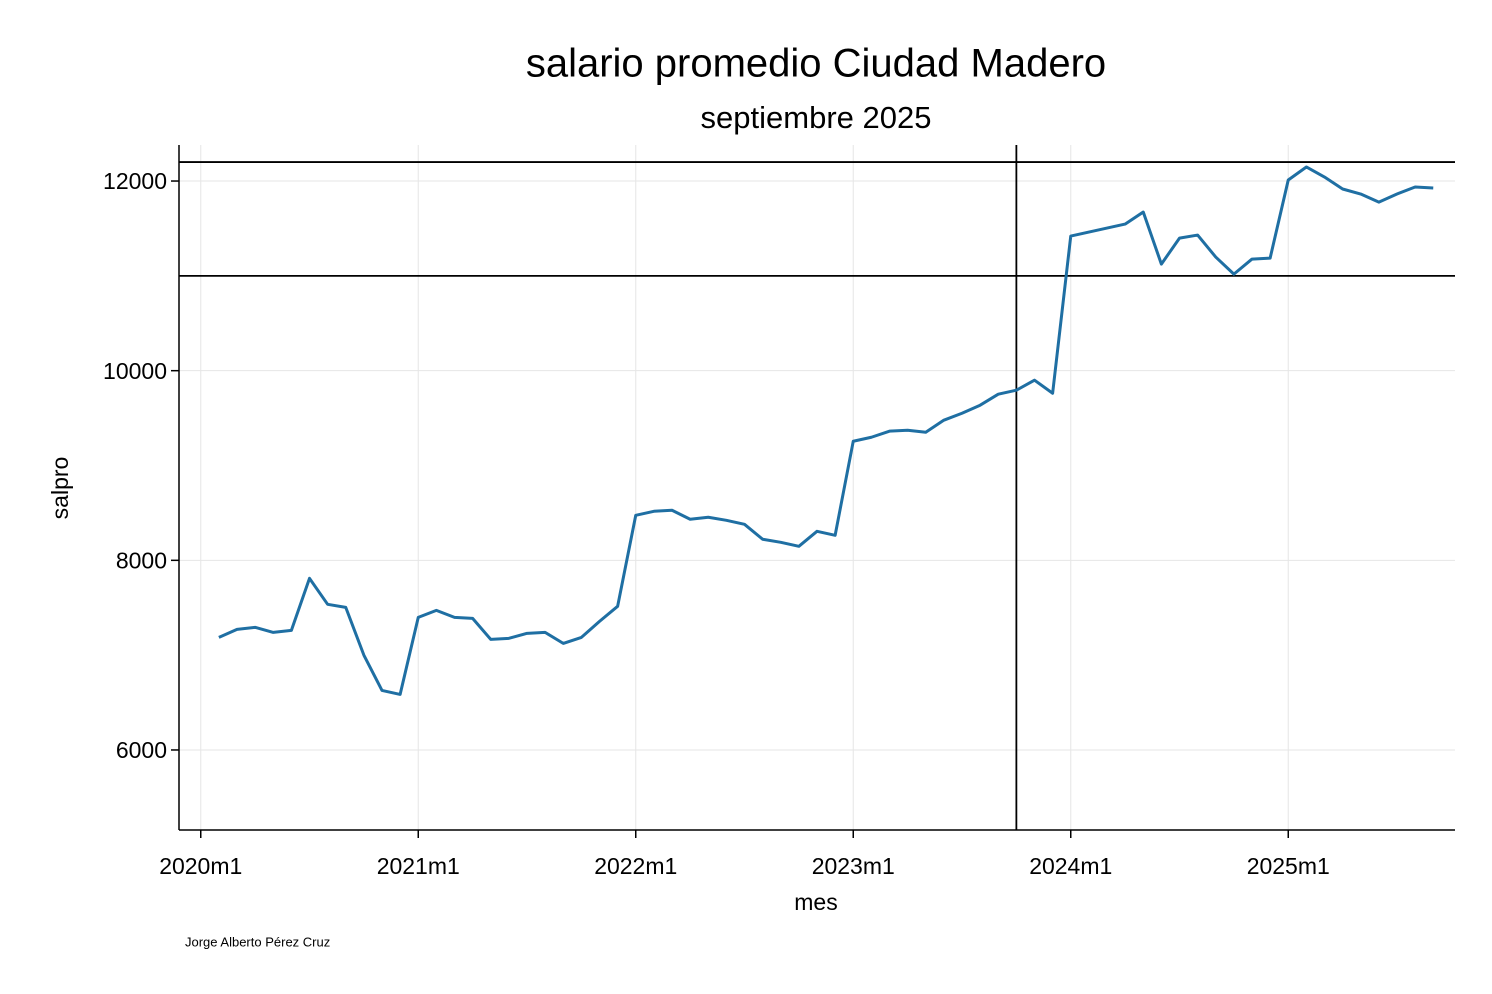 The width and height of the screenshot is (1492, 994). What do you see at coordinates (635, 866) in the screenshot?
I see `x-tick-label: 2022m1` at bounding box center [635, 866].